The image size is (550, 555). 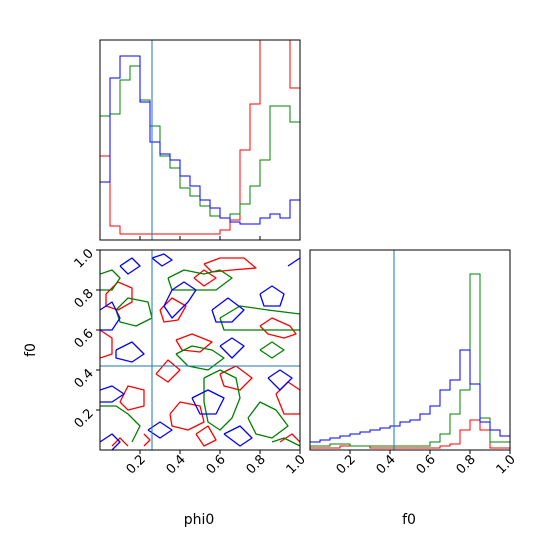 What do you see at coordinates (176, 464) in the screenshot?
I see `contour-x-tick-label: 0.4` at bounding box center [176, 464].